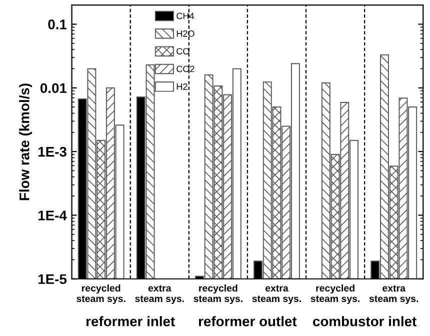 The width and height of the screenshot is (430, 336). Describe the element at coordinates (52, 279) in the screenshot. I see `y-tick-label: 1E-5` at that location.